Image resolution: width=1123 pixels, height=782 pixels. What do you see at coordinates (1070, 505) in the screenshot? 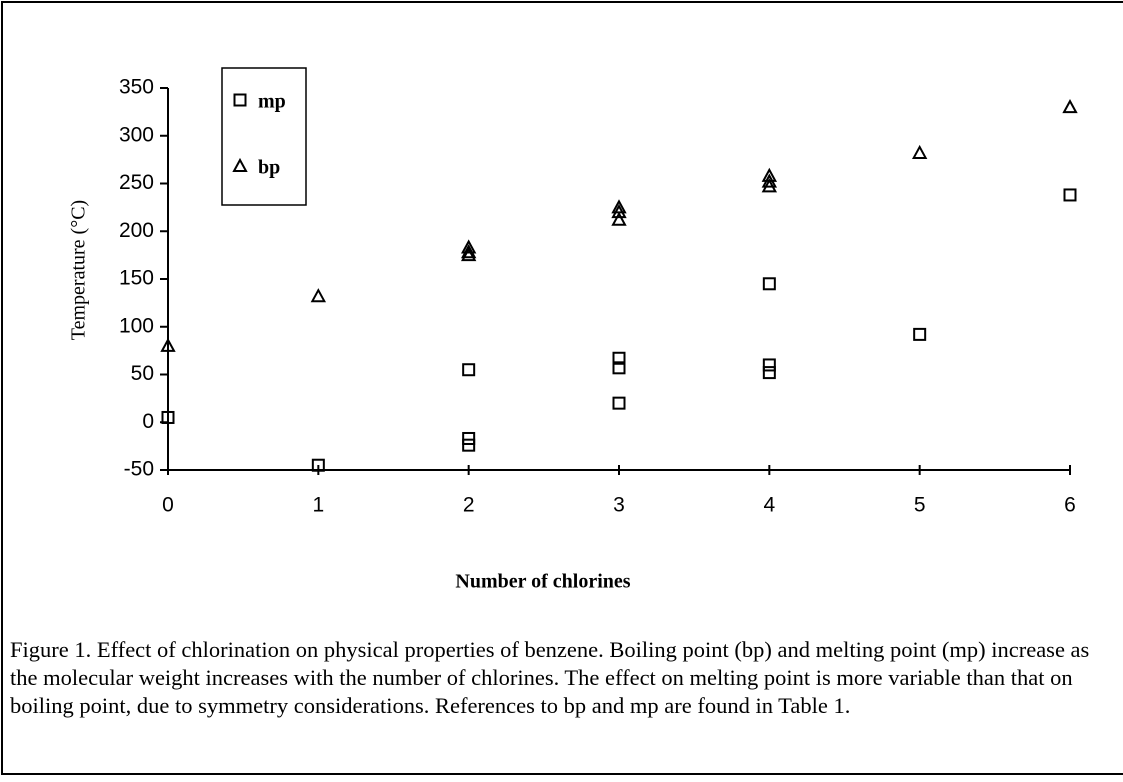
I see `x-tick-label: 6` at bounding box center [1070, 505].